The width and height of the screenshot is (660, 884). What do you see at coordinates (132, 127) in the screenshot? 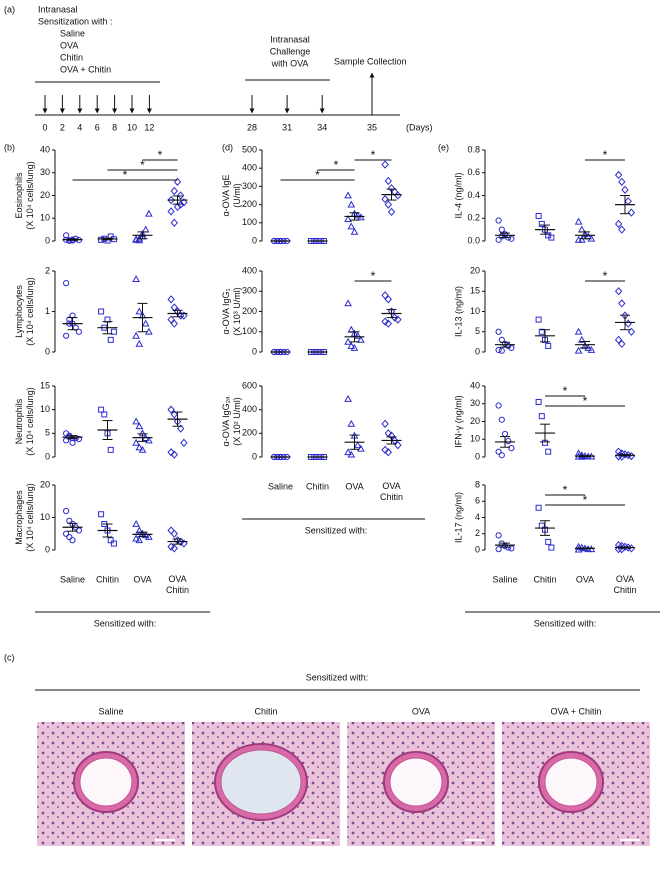
I see `day-label: 10` at bounding box center [132, 127].